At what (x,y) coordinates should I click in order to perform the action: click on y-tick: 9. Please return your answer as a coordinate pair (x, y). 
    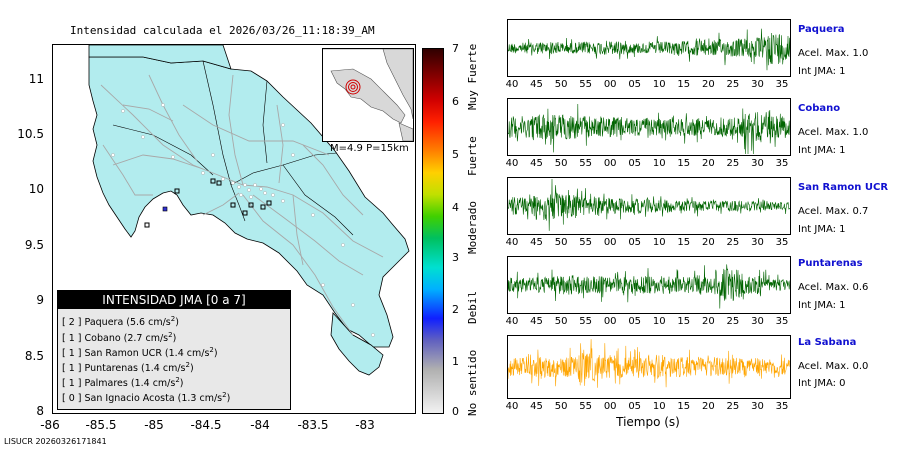
    Looking at the image, I should click on (40, 300).